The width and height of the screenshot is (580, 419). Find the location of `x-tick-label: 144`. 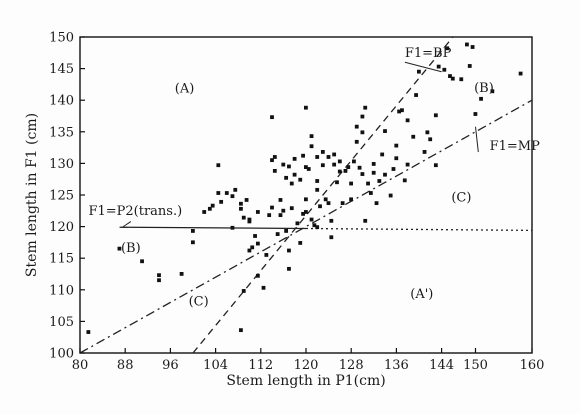

x-tick-label: 144 is located at coordinates (441, 365).